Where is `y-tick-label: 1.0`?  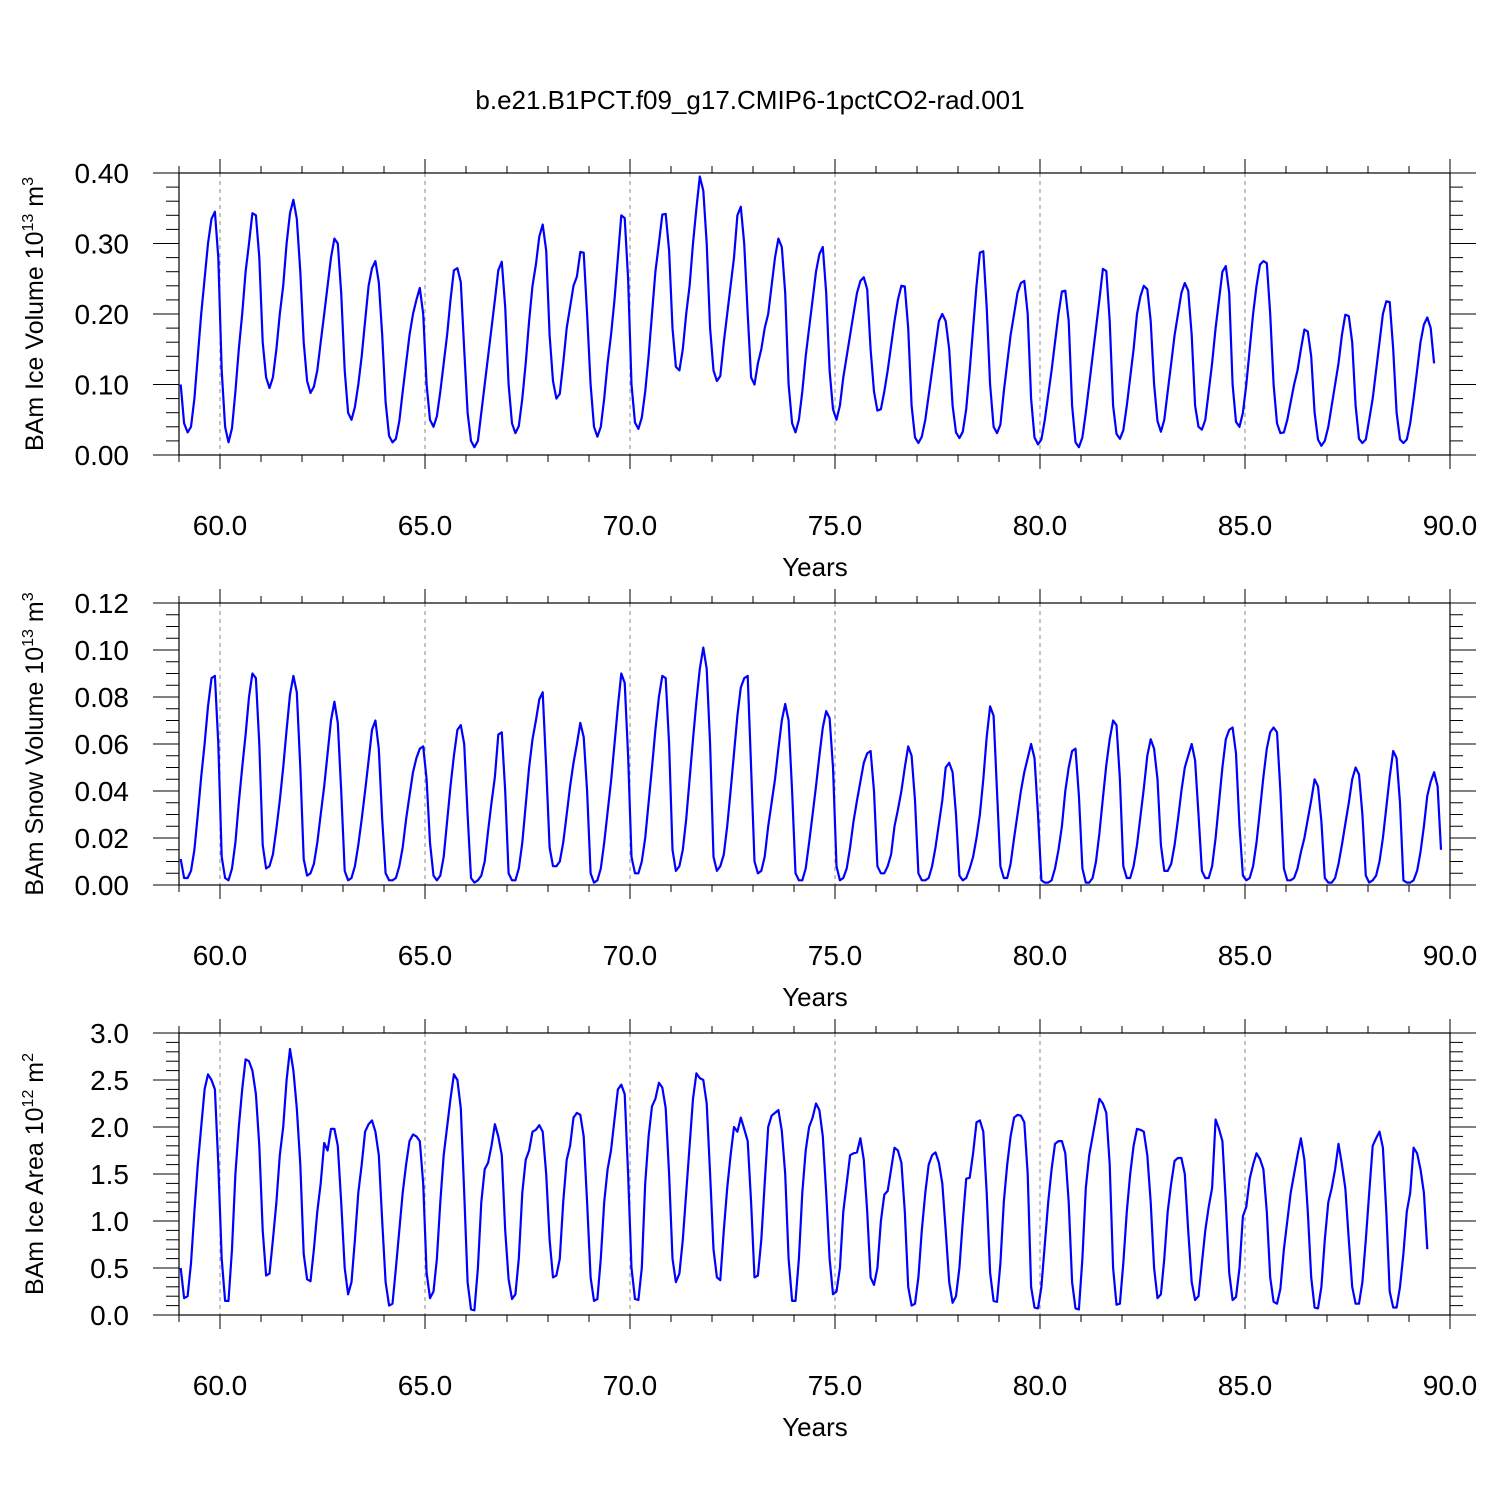
y-tick-label: 1.0 is located at coordinates (109, 1221).